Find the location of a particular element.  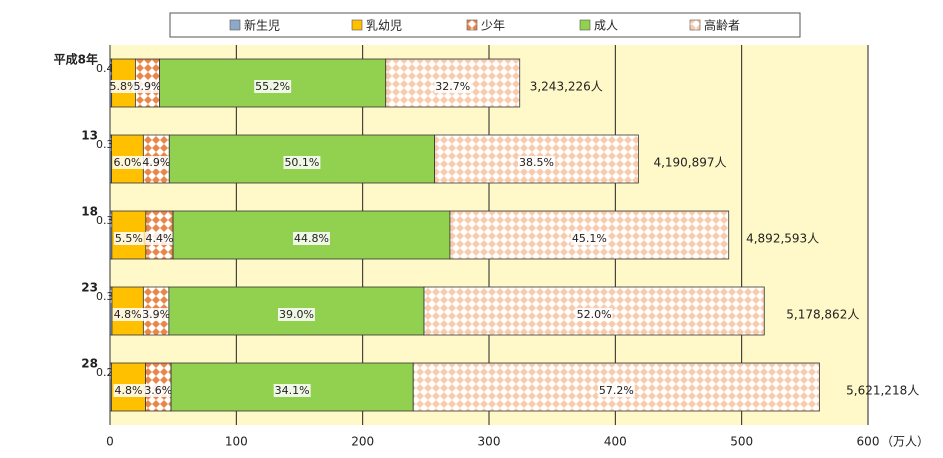

data-label: 5.9% is located at coordinates (148, 86).